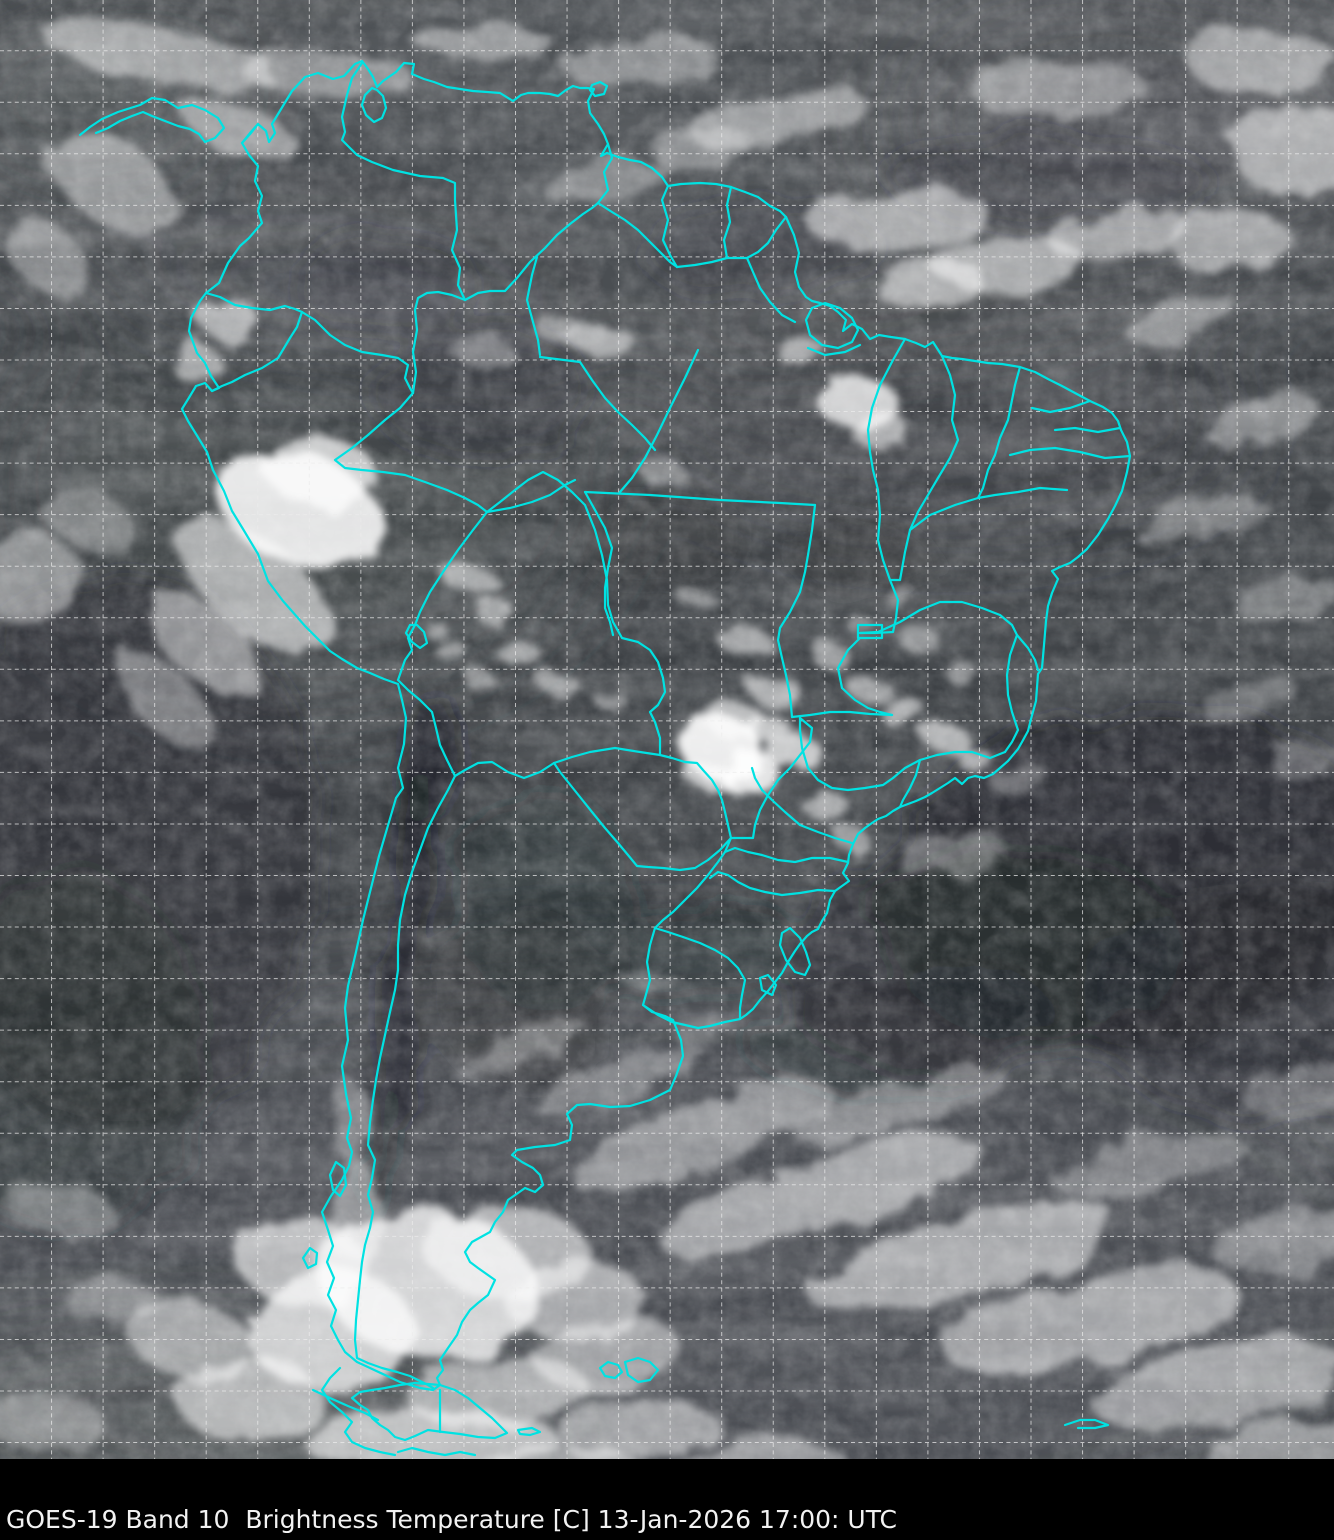 The width and height of the screenshot is (1334, 1540). What do you see at coordinates (795, 951) in the screenshot?
I see `lagoa-dos-patos` at bounding box center [795, 951].